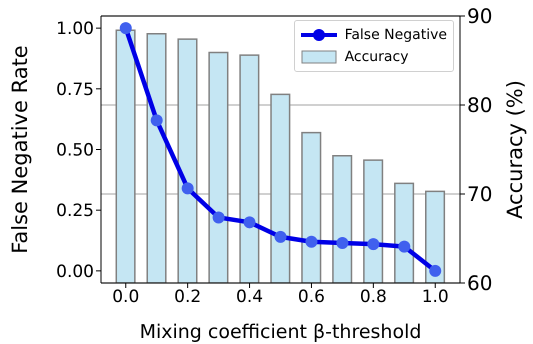  What do you see at coordinates (479, 16) in the screenshot?
I see `y2-tick-label: 90` at bounding box center [479, 16].